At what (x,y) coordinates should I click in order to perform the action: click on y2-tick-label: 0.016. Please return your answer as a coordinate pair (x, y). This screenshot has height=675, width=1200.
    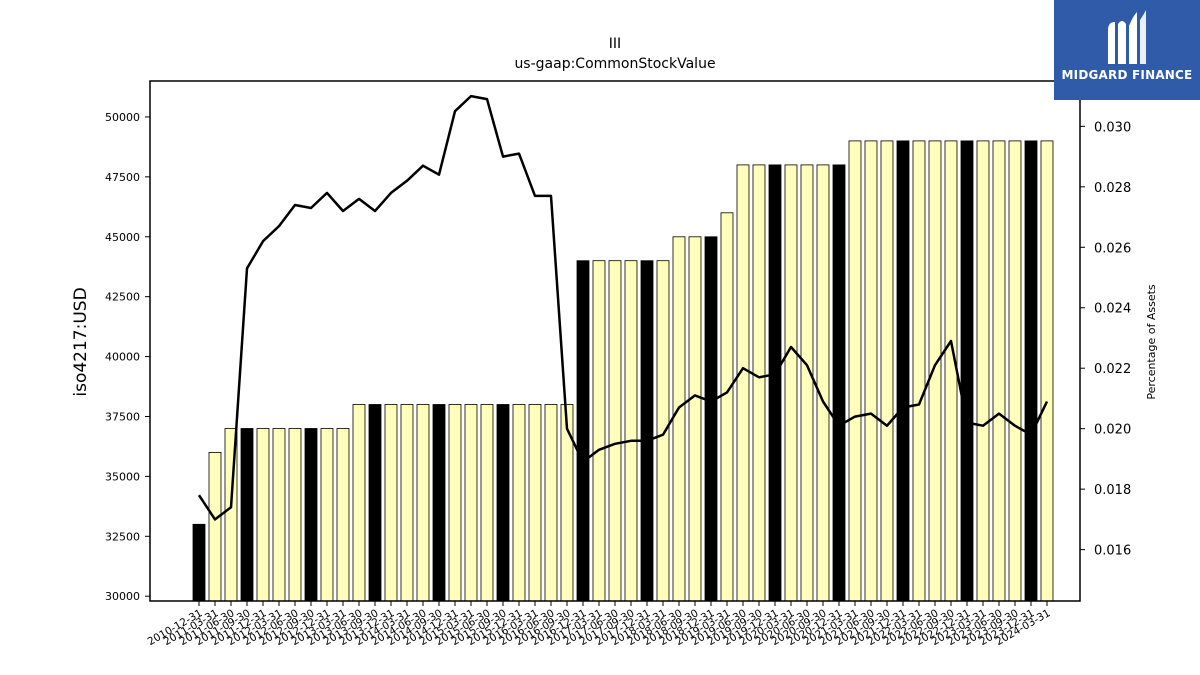
    Looking at the image, I should click on (1112, 551).